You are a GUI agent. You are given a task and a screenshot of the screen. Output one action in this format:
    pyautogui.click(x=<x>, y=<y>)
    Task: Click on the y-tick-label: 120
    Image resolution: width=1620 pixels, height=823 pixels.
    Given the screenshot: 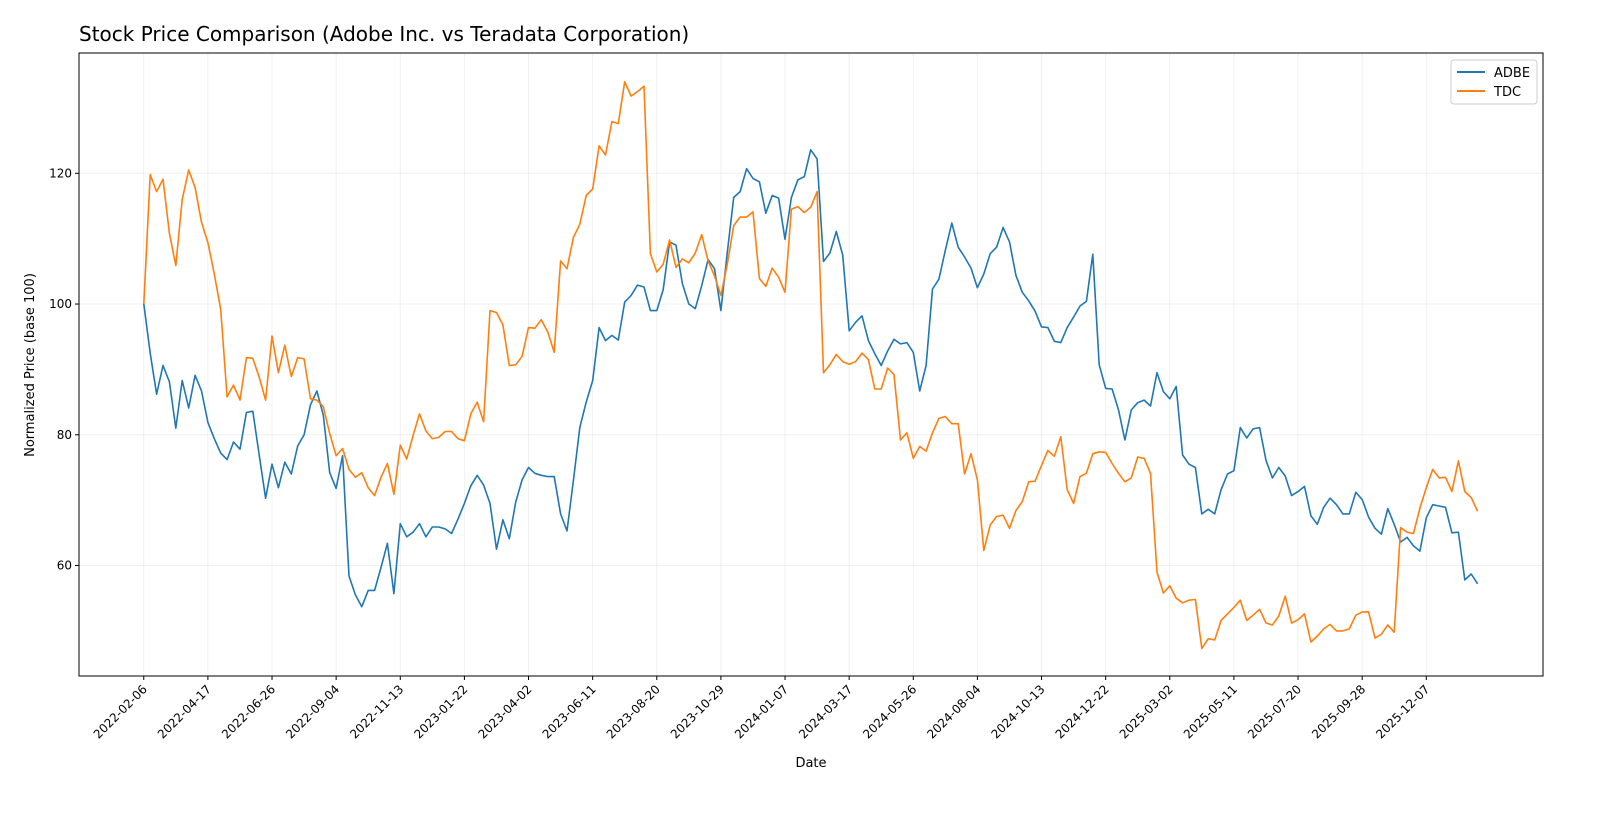 What is the action you would take?
    pyautogui.click(x=60, y=173)
    